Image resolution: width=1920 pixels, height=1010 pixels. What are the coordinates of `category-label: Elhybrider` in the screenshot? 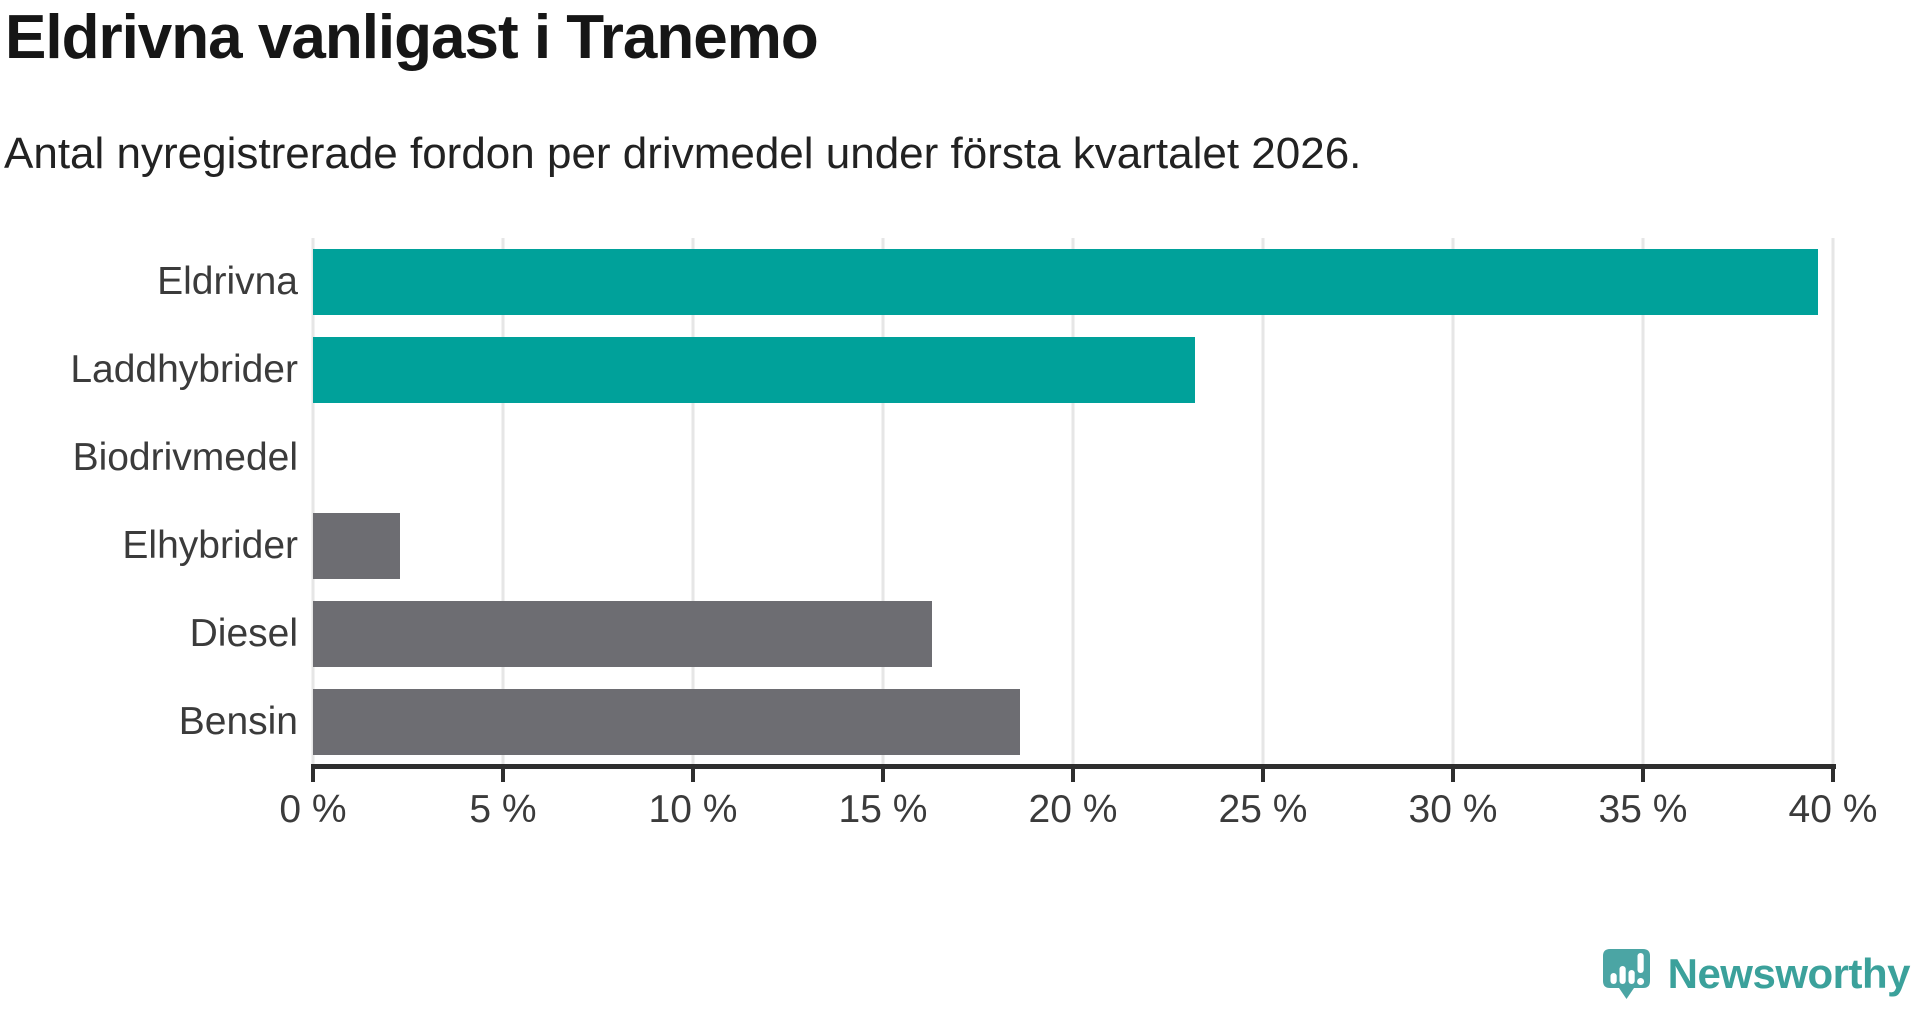 It's located at (210, 545).